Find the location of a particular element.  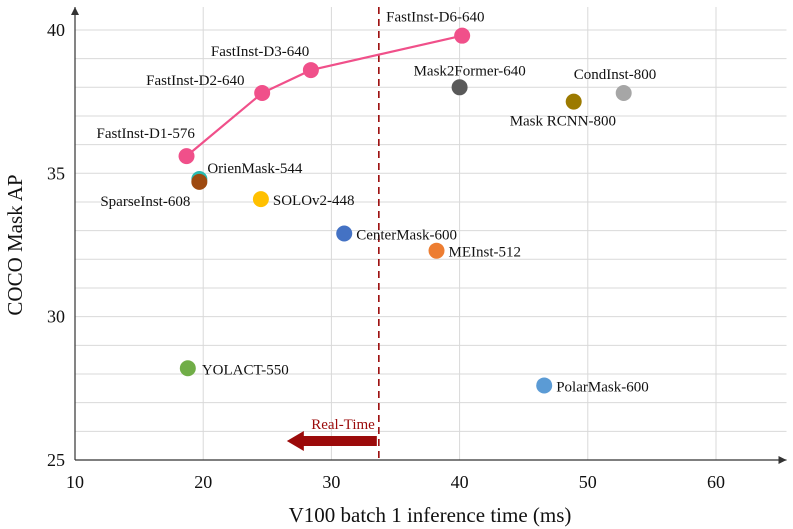

fastinst-point-label: FastInst-D1-576 is located at coordinates (146, 134).